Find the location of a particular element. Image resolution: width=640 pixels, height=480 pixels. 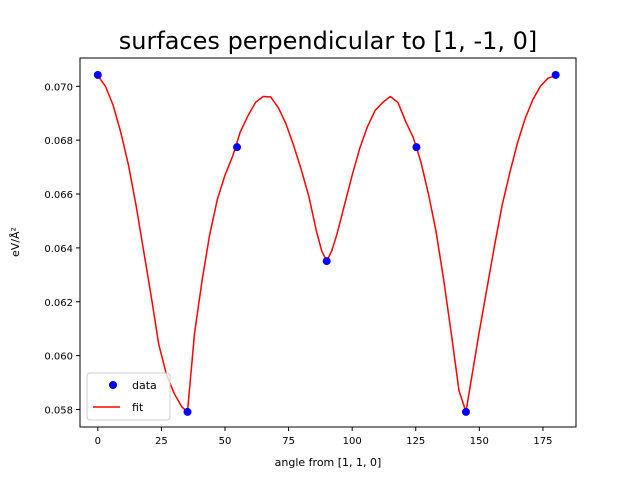

legend-fit-label: fit is located at coordinates (138, 407).